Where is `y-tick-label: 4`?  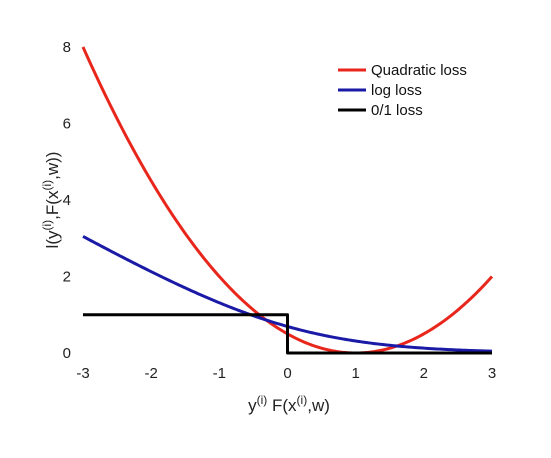 y-tick-label: 4 is located at coordinates (67, 200).